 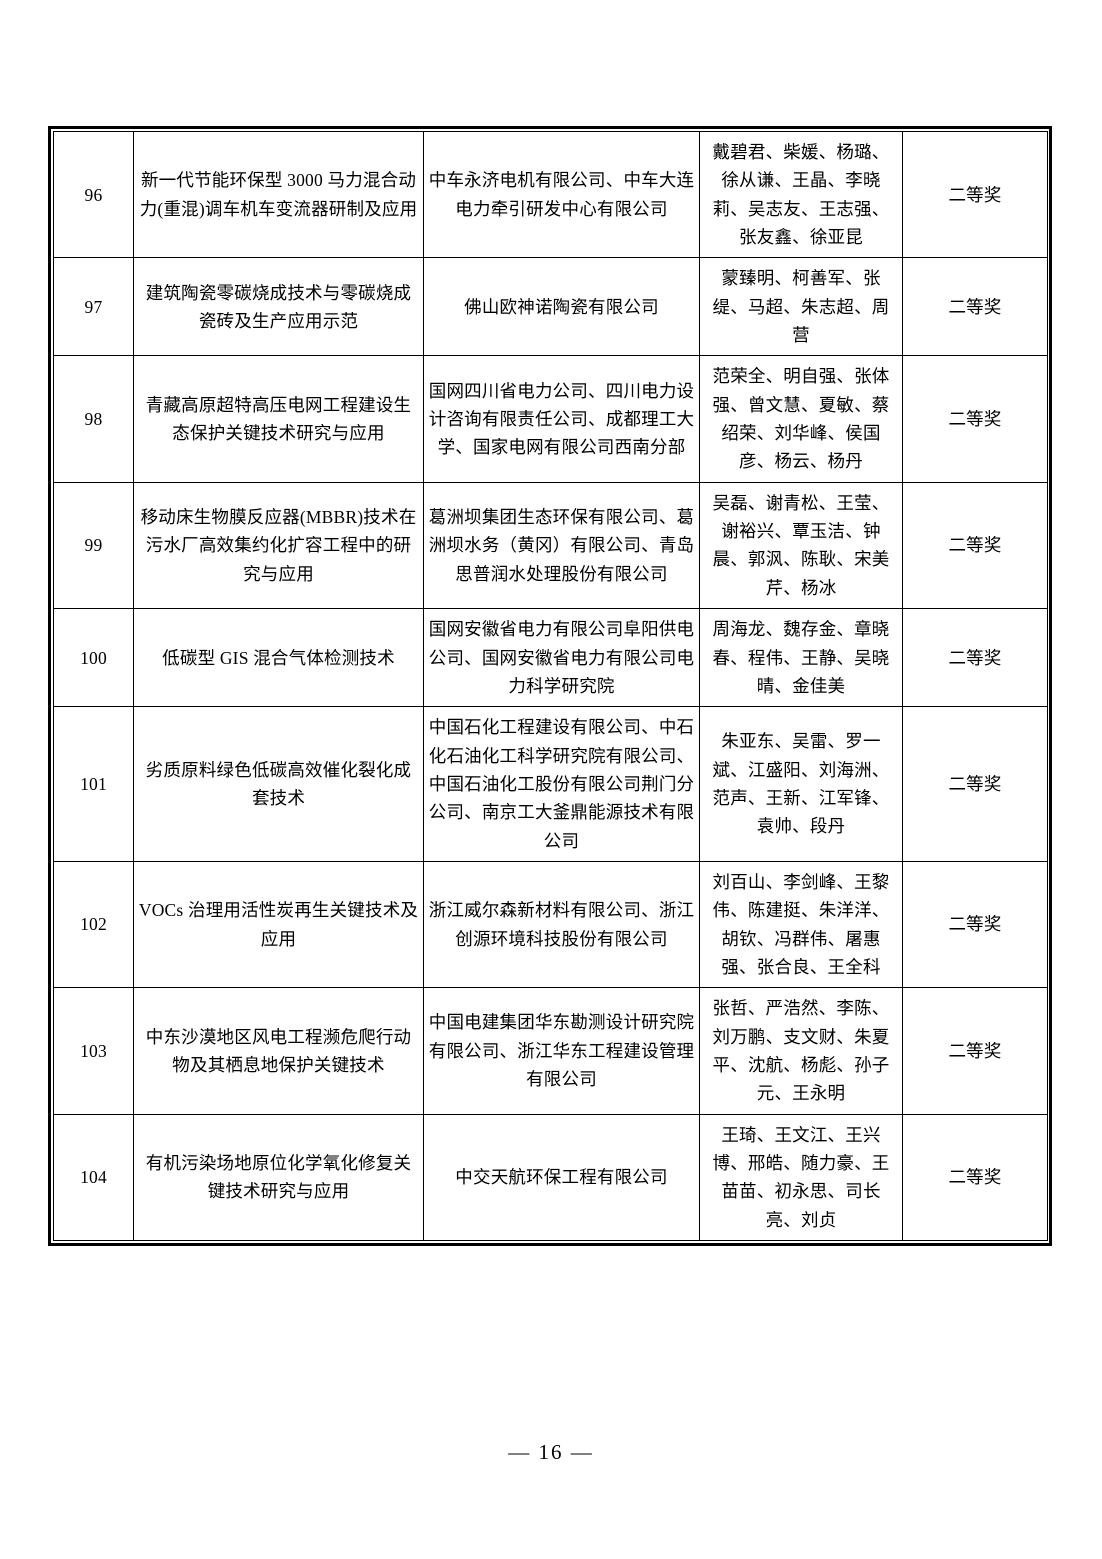 What do you see at coordinates (561, 194) in the screenshot?
I see `organizations: 中车永济电机有限公司、中车大连电力牵引研发中心有限公司` at bounding box center [561, 194].